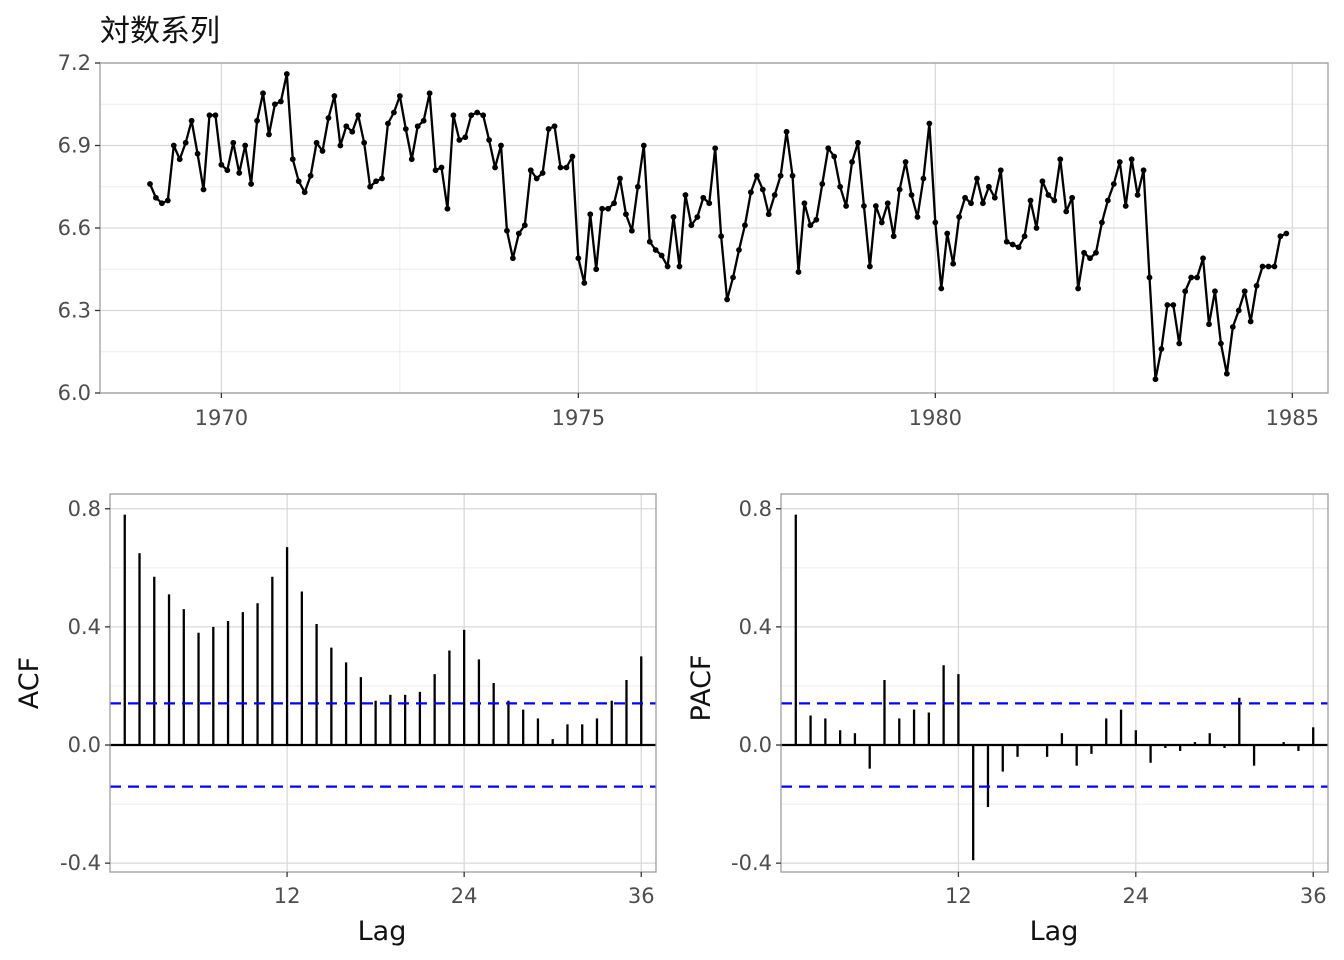  I want to click on y-tick-label: -0.4, so click(751, 863).